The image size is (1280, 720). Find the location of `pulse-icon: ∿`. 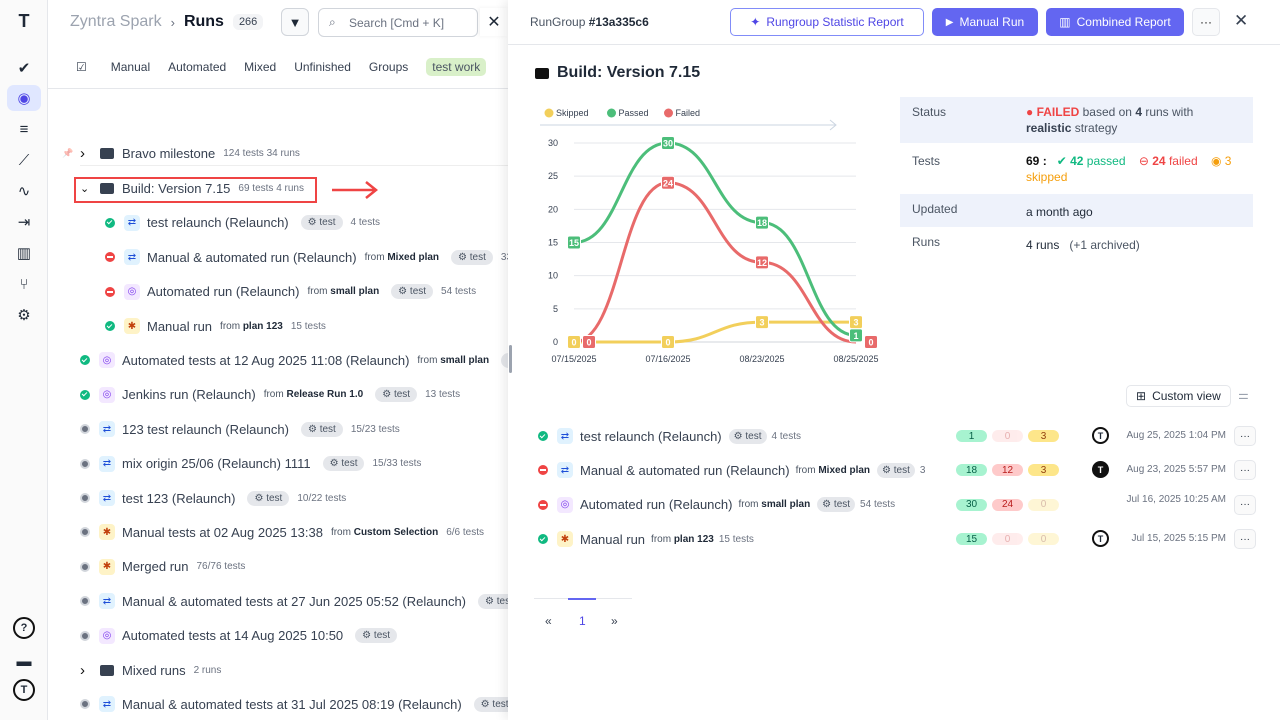

pulse-icon: ∿ is located at coordinates (24, 191).